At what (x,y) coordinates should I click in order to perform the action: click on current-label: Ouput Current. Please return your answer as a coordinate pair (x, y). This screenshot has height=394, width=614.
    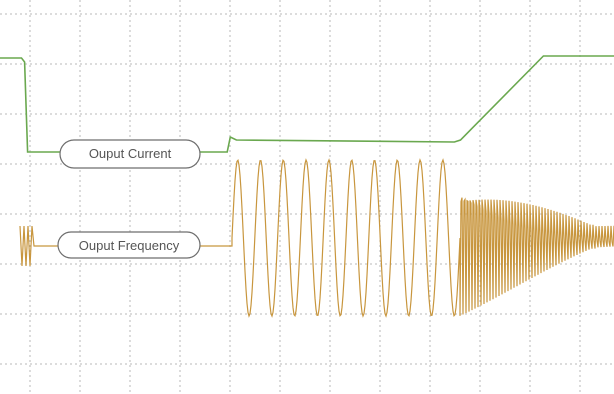
    Looking at the image, I should click on (130, 153).